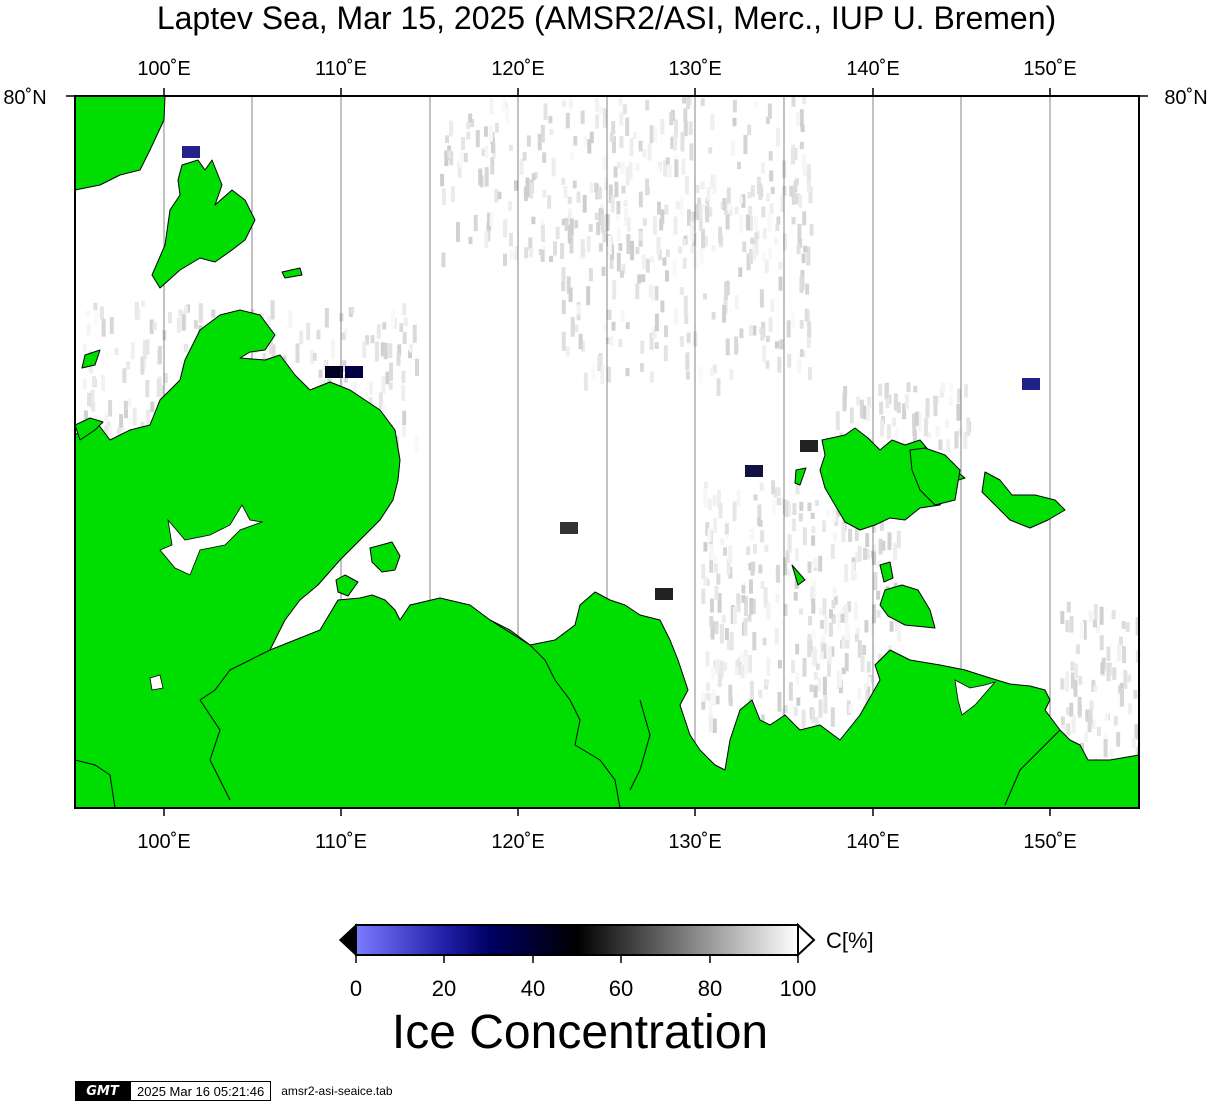  What do you see at coordinates (1023, 500) in the screenshot?
I see `land-new-siberia-island` at bounding box center [1023, 500].